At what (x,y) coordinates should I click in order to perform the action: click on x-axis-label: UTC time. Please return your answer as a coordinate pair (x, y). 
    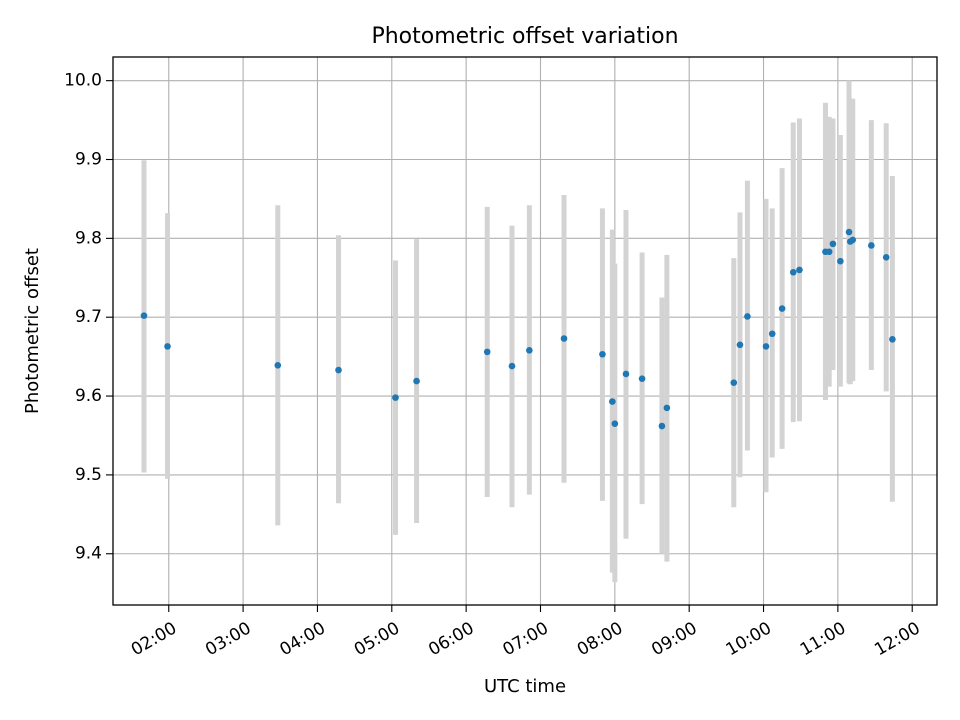
    Looking at the image, I should click on (525, 686).